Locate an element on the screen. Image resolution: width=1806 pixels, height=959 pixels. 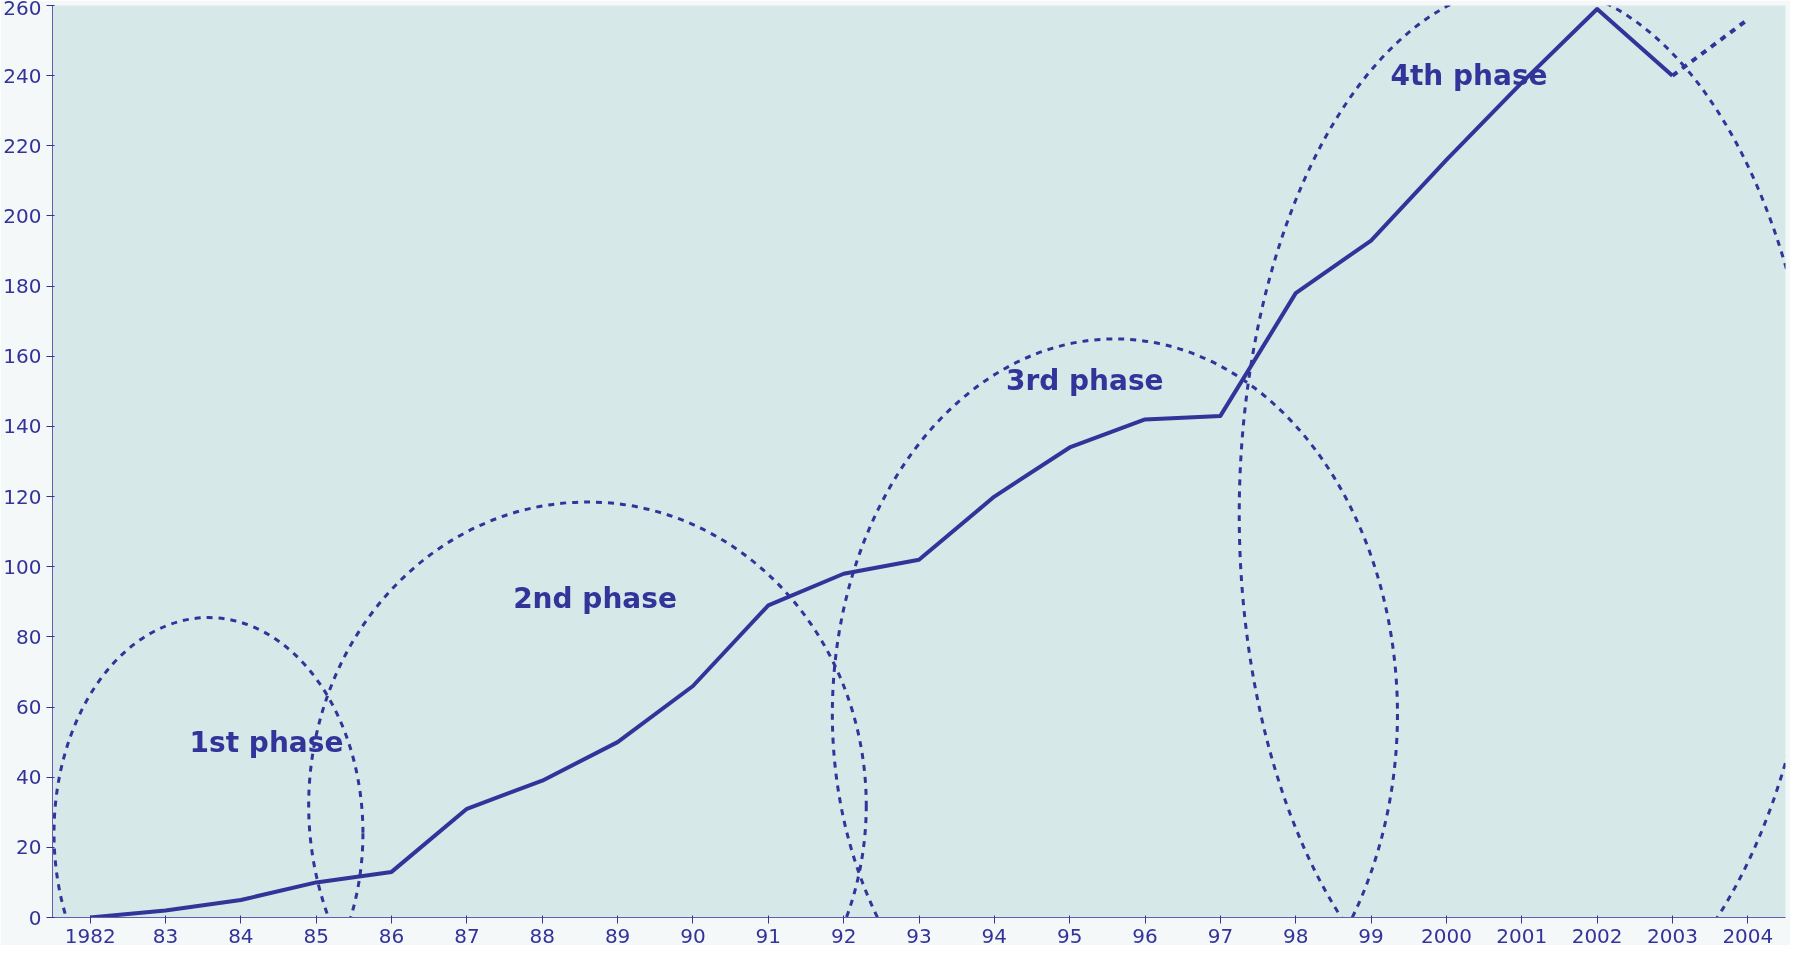
y-tick-label: 100 is located at coordinates (22, 566).